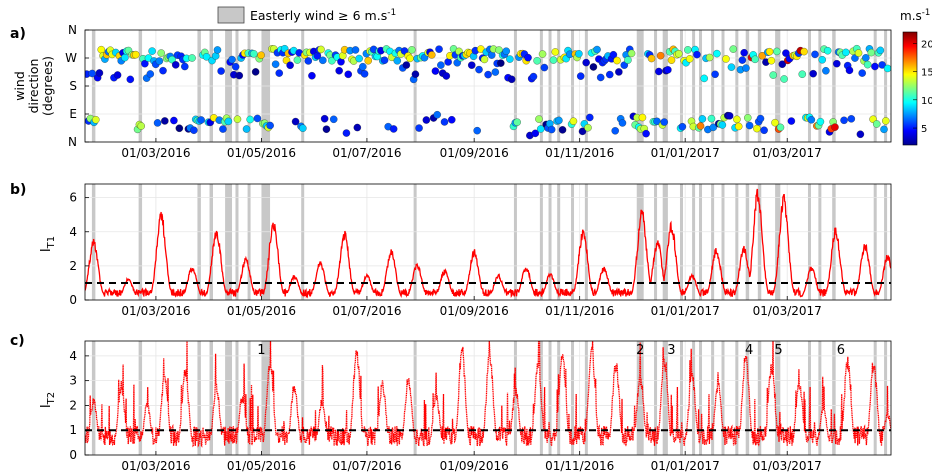  Describe the element at coordinates (73, 198) in the screenshot. I see `y-tick-label: 6` at that location.